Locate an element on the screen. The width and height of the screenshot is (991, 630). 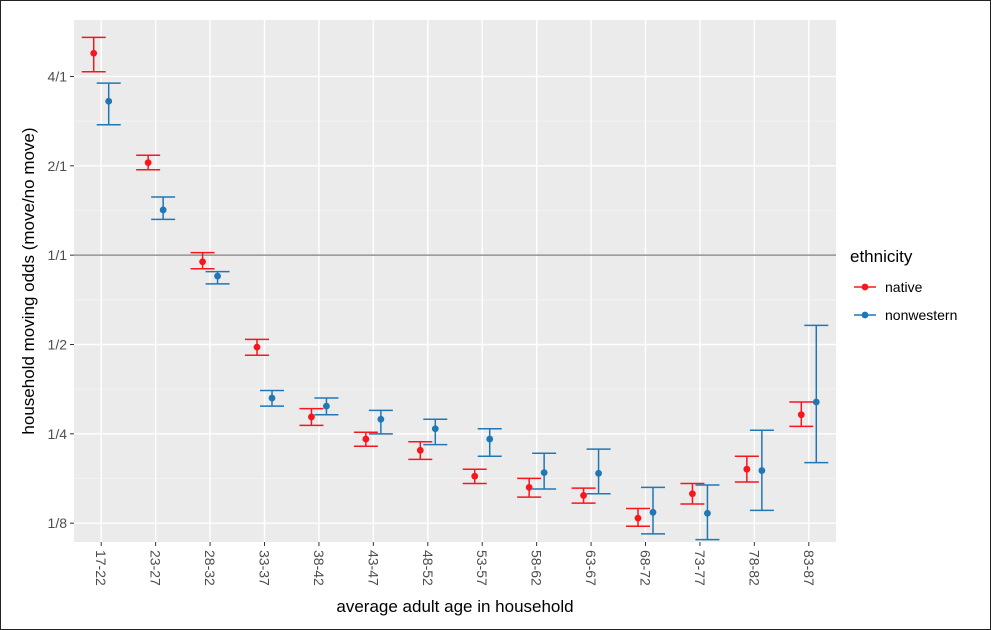
x-tick-label: 53-57 is located at coordinates (482, 568).